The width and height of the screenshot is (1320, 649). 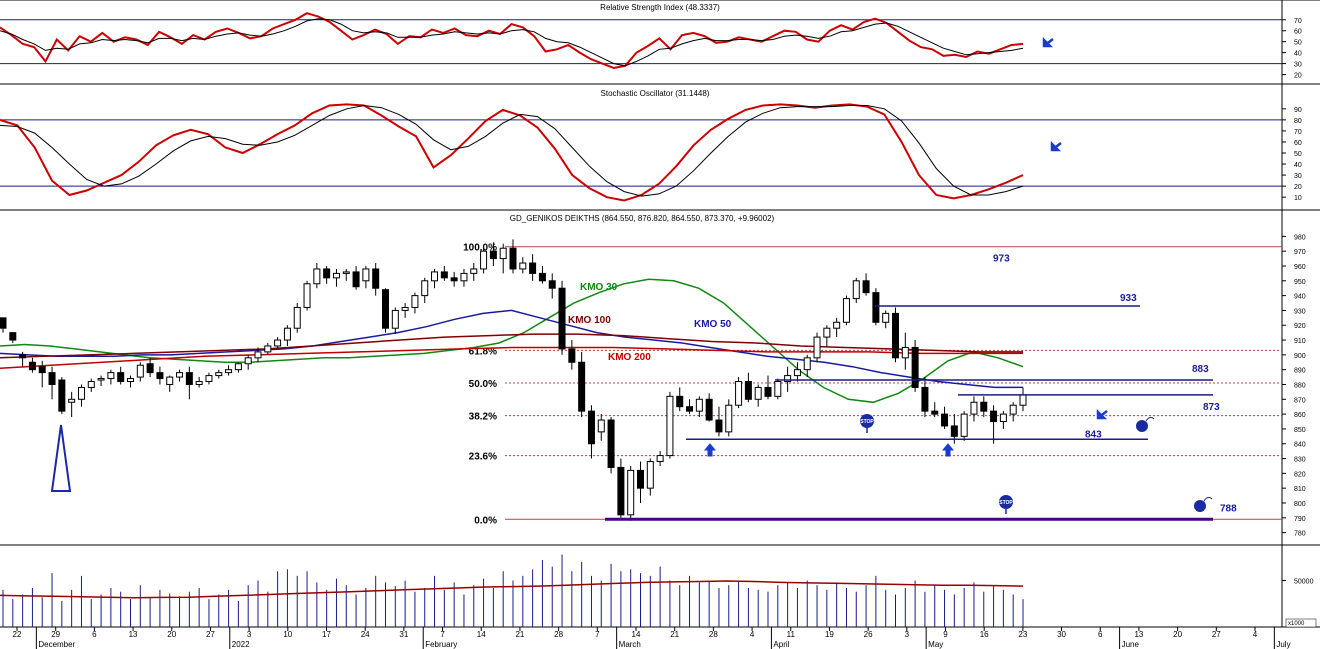 I want to click on fib-label: 100.0%, so click(x=480, y=248).